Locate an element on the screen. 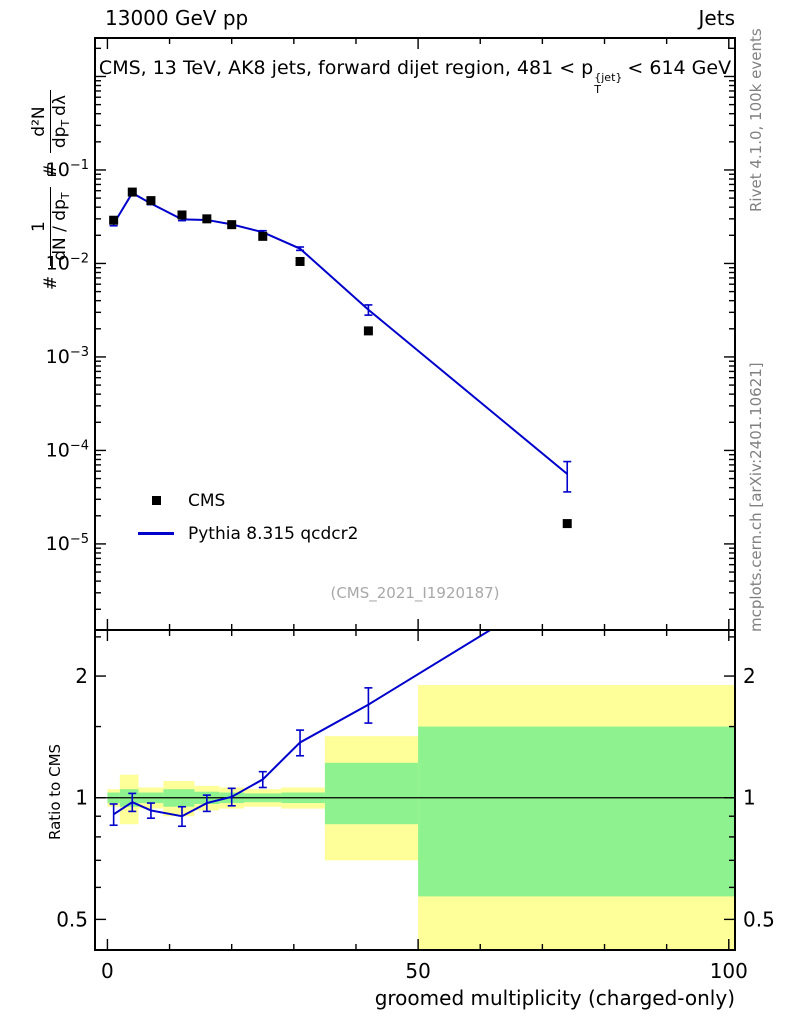  pythia-line-swatch is located at coordinates (156, 533).